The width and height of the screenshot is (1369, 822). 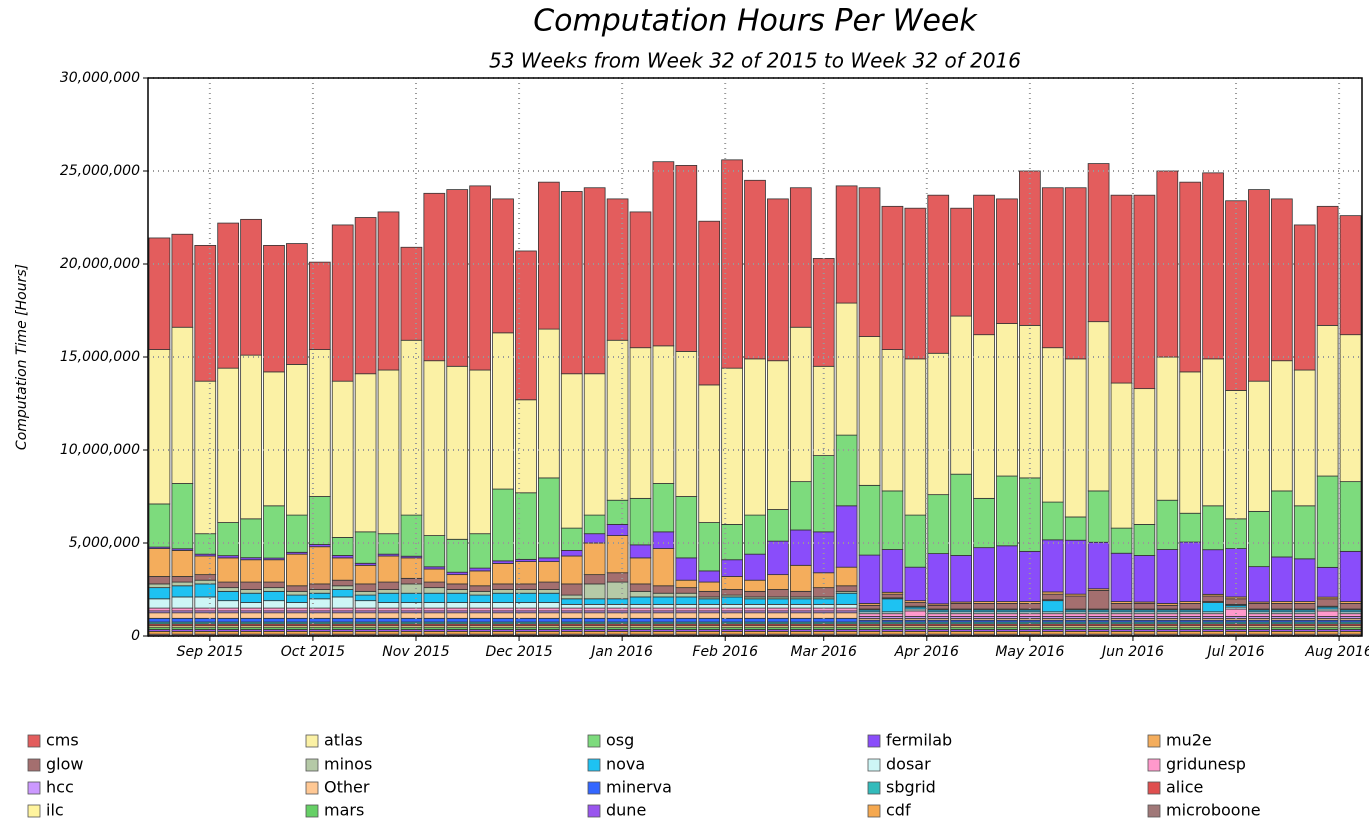 I want to click on x-tick-label: Oct 2015, so click(x=313, y=652).